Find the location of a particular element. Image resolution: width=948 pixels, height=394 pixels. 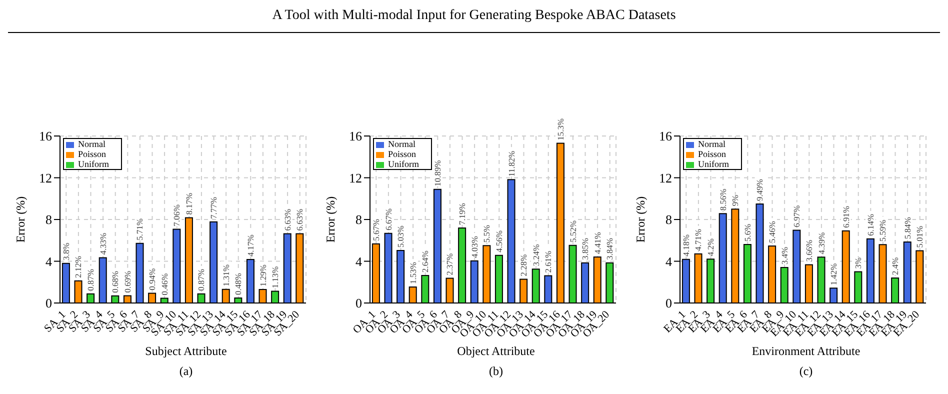

data-label: 2.61% is located at coordinates (548, 261).